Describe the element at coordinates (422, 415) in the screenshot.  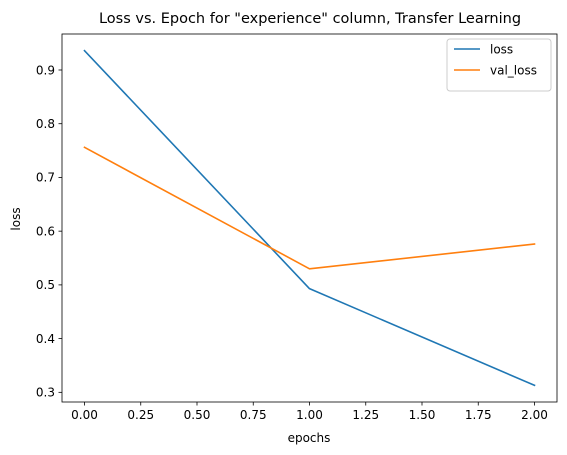
I see `x-tick-label: 1.50` at that location.